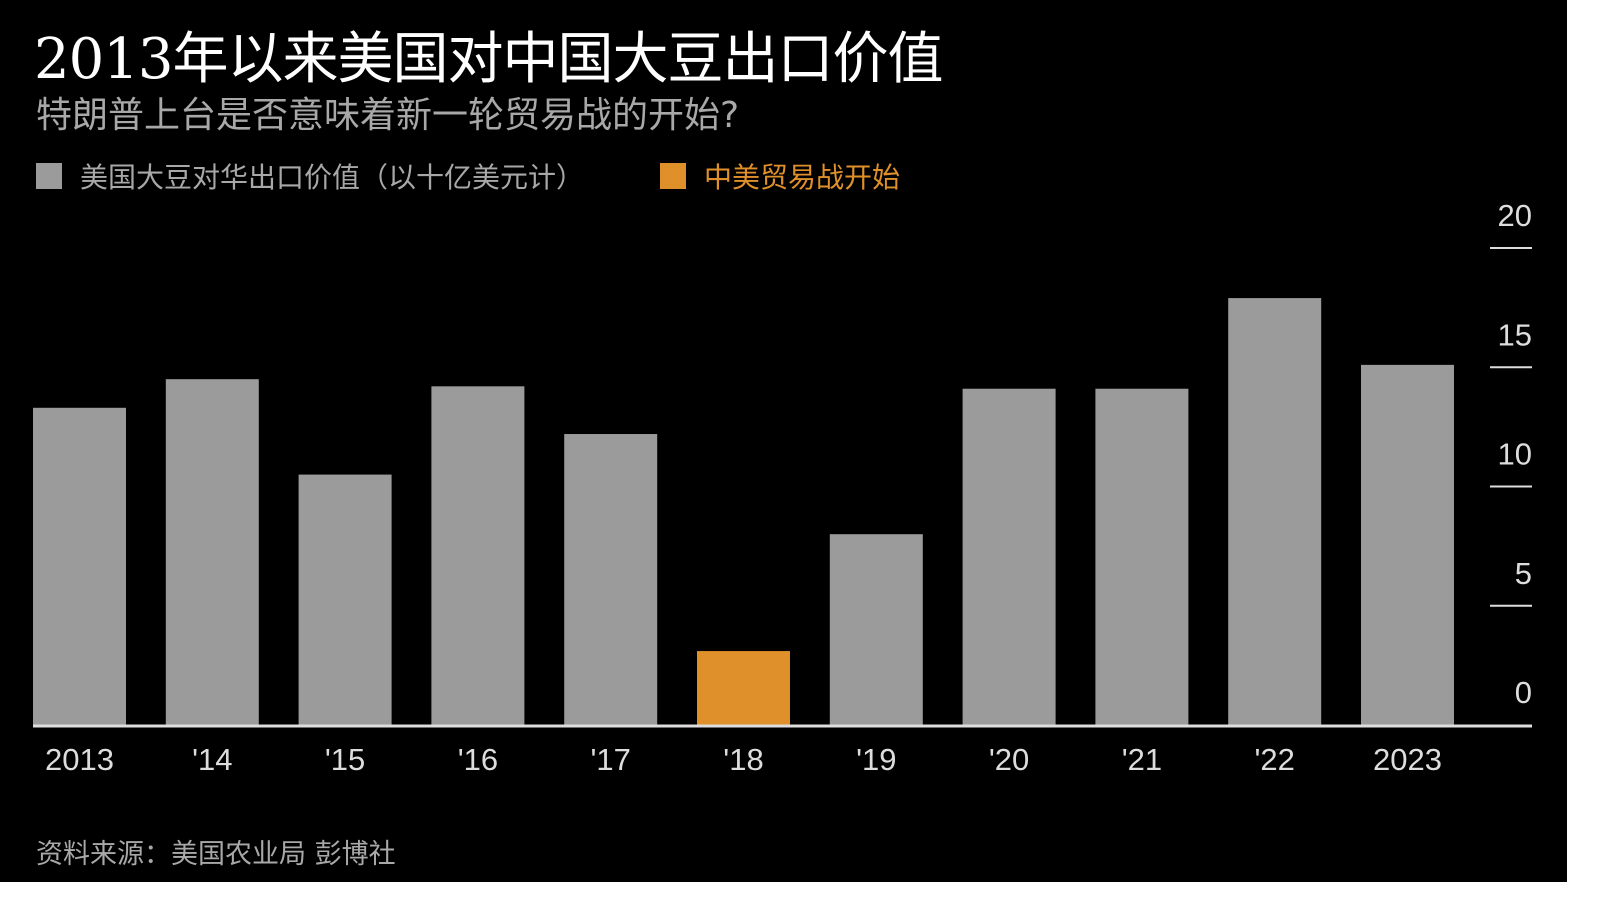  I want to click on legend-swatch-orange, so click(673, 176).